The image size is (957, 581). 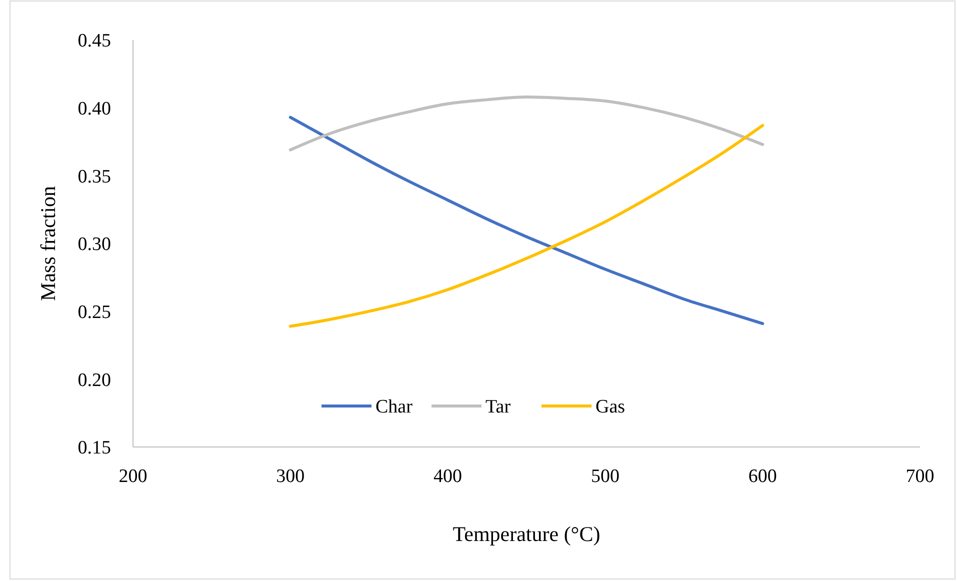 What do you see at coordinates (48, 243) in the screenshot?
I see `y-axis-title: Mass fraction` at bounding box center [48, 243].